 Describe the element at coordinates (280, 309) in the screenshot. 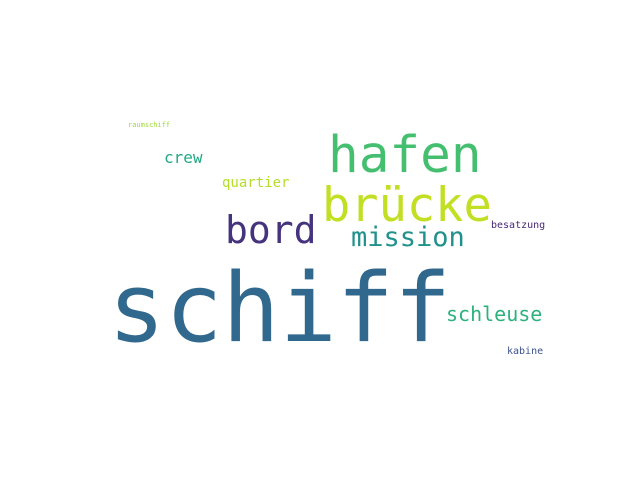

I see `word-schiff: schiff` at that location.